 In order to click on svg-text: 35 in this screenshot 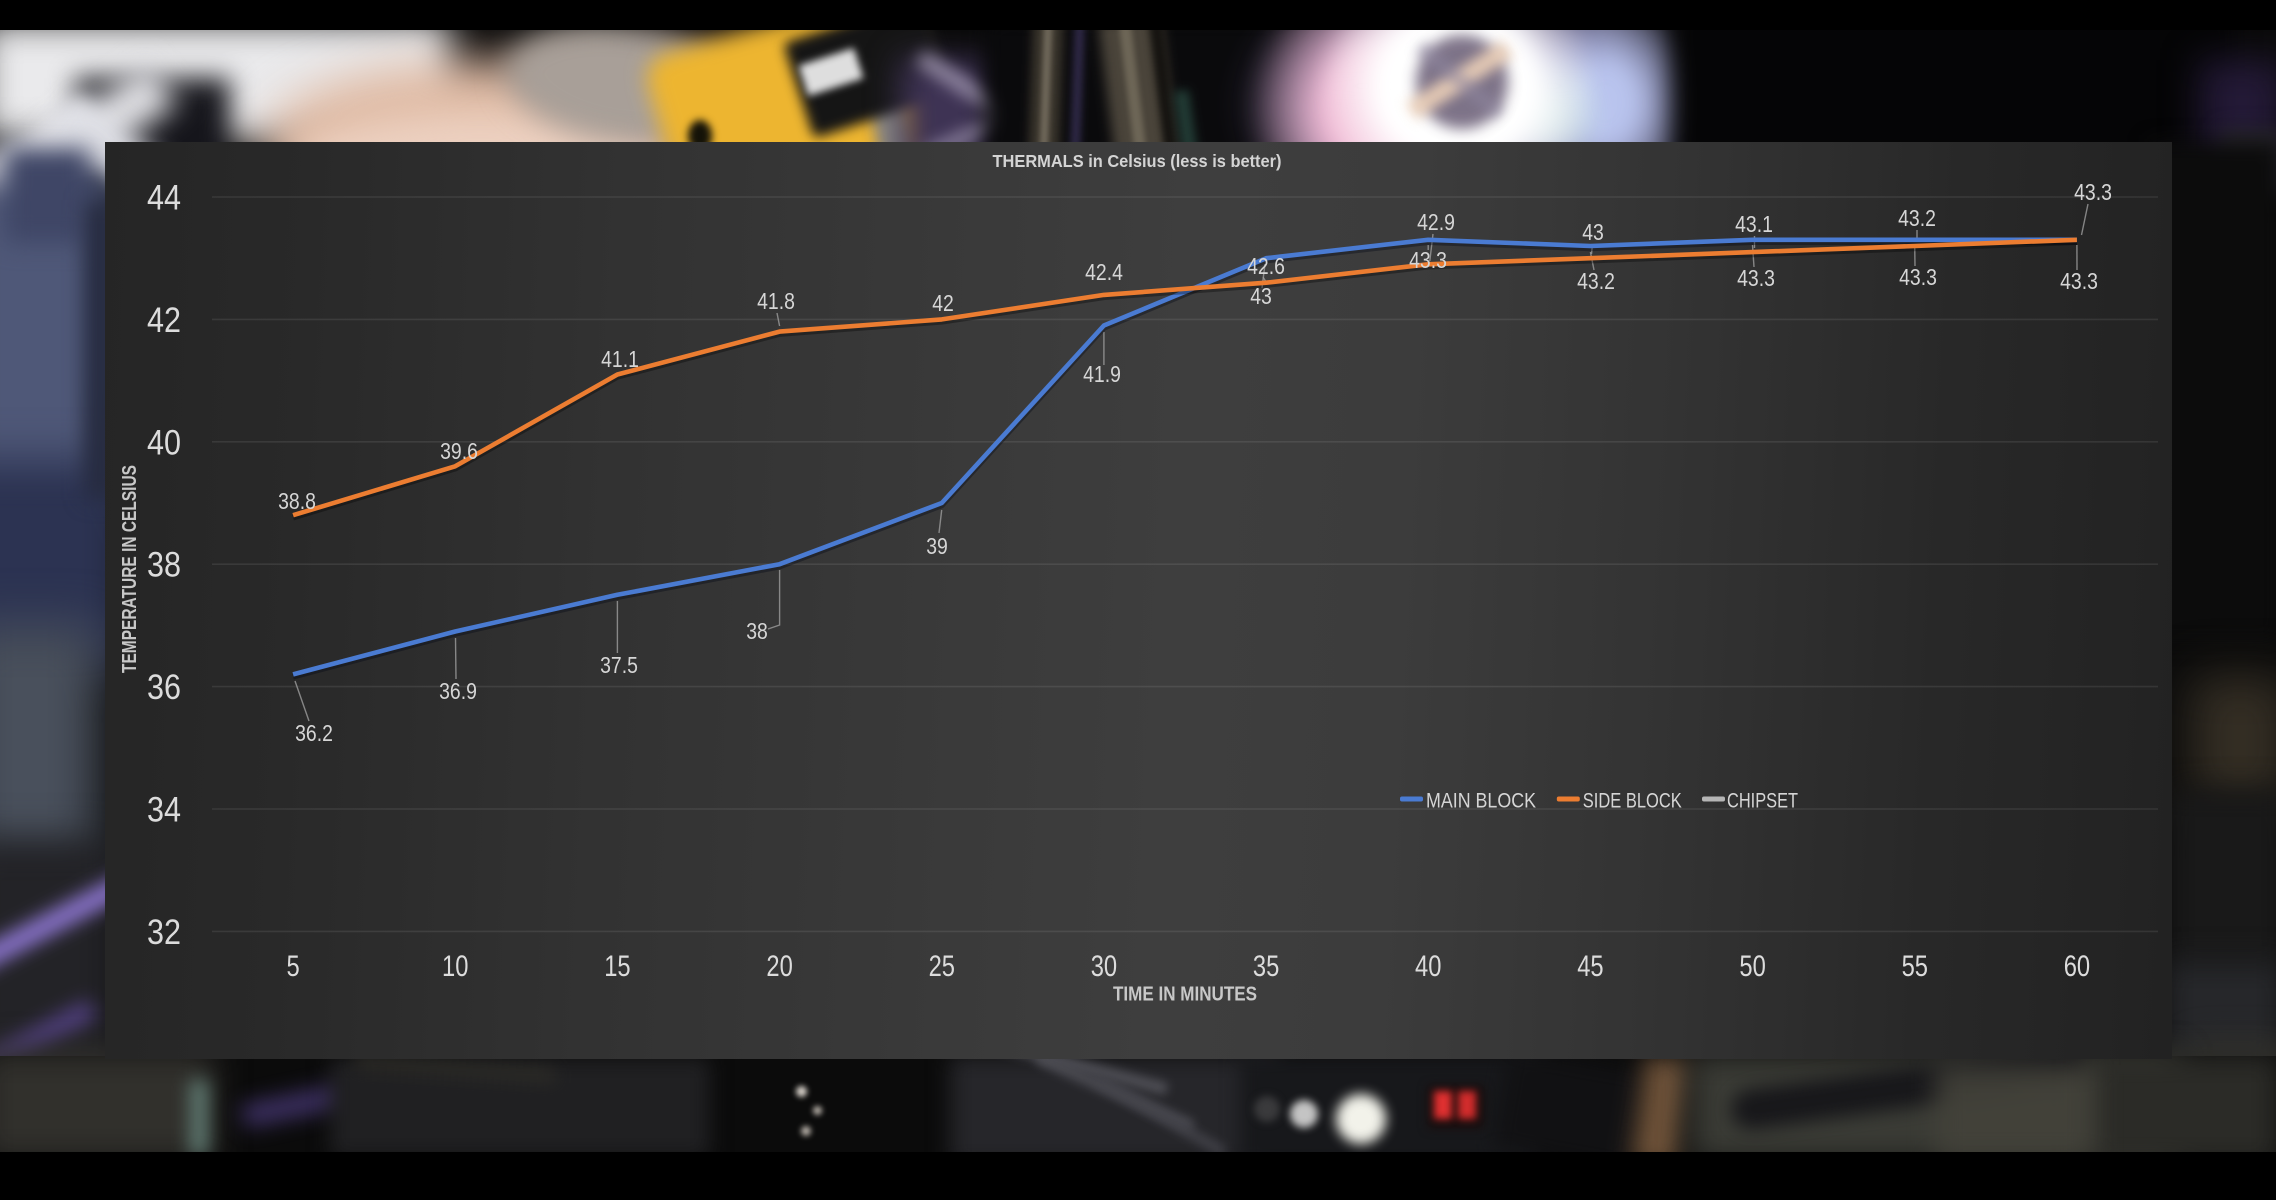, I will do `click(1266, 966)`.